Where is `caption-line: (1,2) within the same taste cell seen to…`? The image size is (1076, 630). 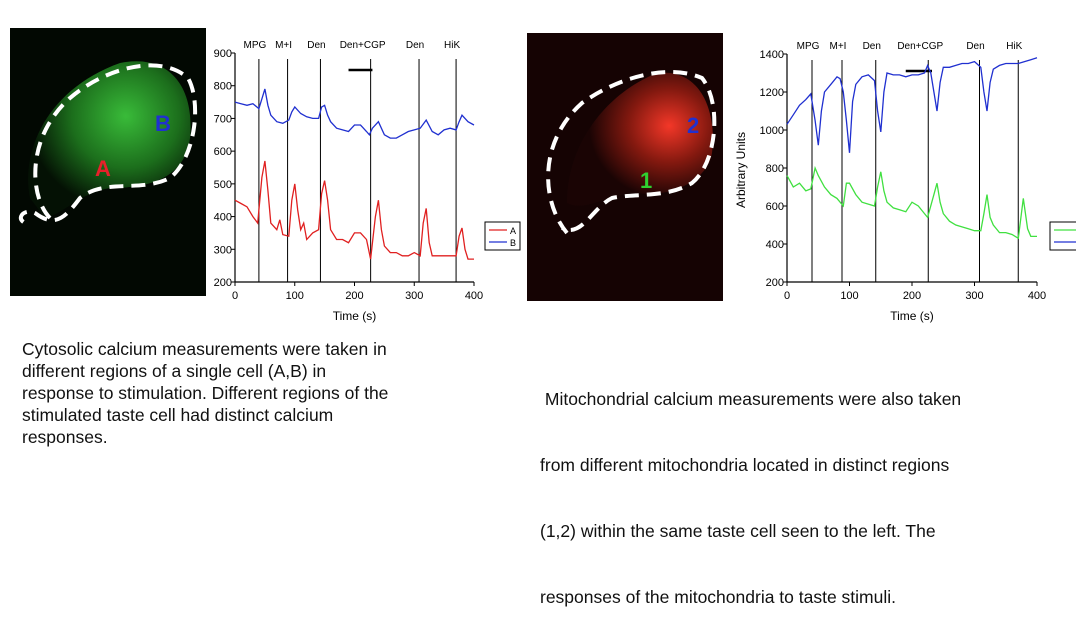 caption-line: (1,2) within the same taste cell seen to… is located at coordinates (738, 531).